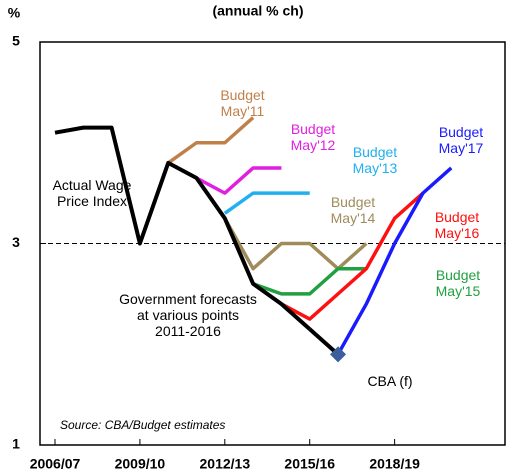 Image resolution: width=516 pixels, height=476 pixels. Describe the element at coordinates (14, 13) in the screenshot. I see `y-unit: %` at that location.